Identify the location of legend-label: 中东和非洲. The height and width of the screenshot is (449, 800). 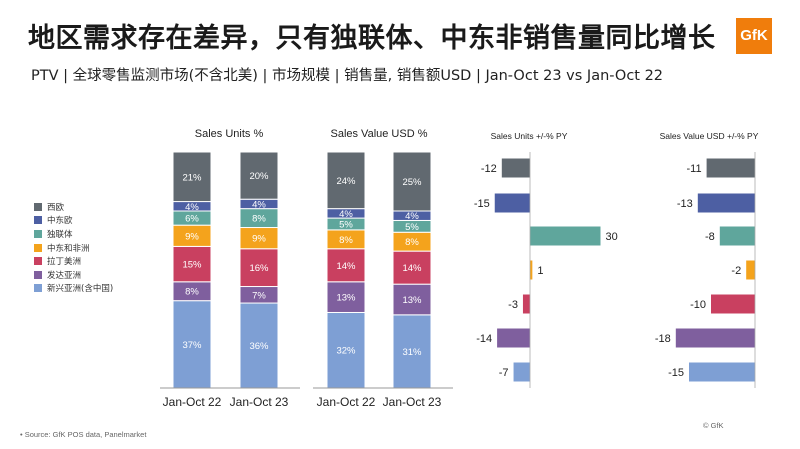
(68, 248).